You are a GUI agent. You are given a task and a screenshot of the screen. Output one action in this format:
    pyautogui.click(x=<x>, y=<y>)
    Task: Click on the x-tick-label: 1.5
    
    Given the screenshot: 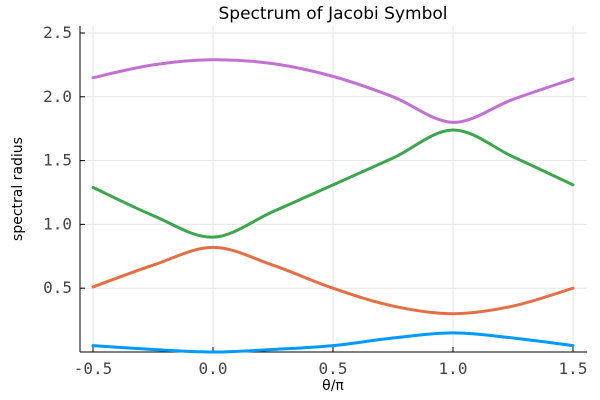 What is the action you would take?
    pyautogui.click(x=573, y=368)
    